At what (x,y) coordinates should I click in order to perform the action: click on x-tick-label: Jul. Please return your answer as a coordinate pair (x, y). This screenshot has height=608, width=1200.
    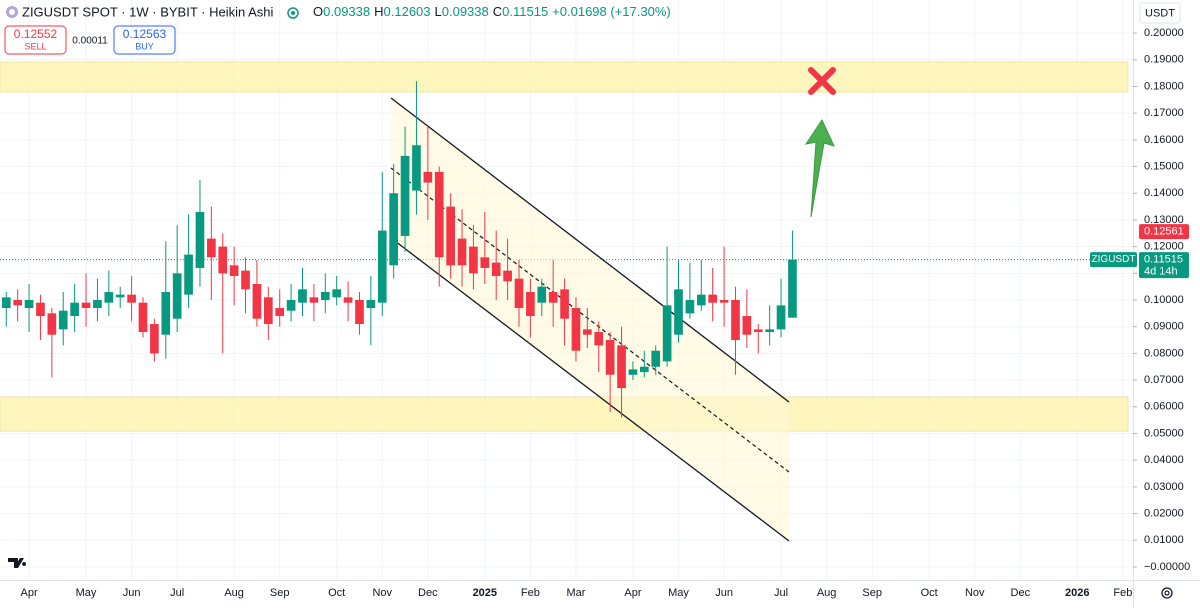
    Looking at the image, I should click on (177, 593).